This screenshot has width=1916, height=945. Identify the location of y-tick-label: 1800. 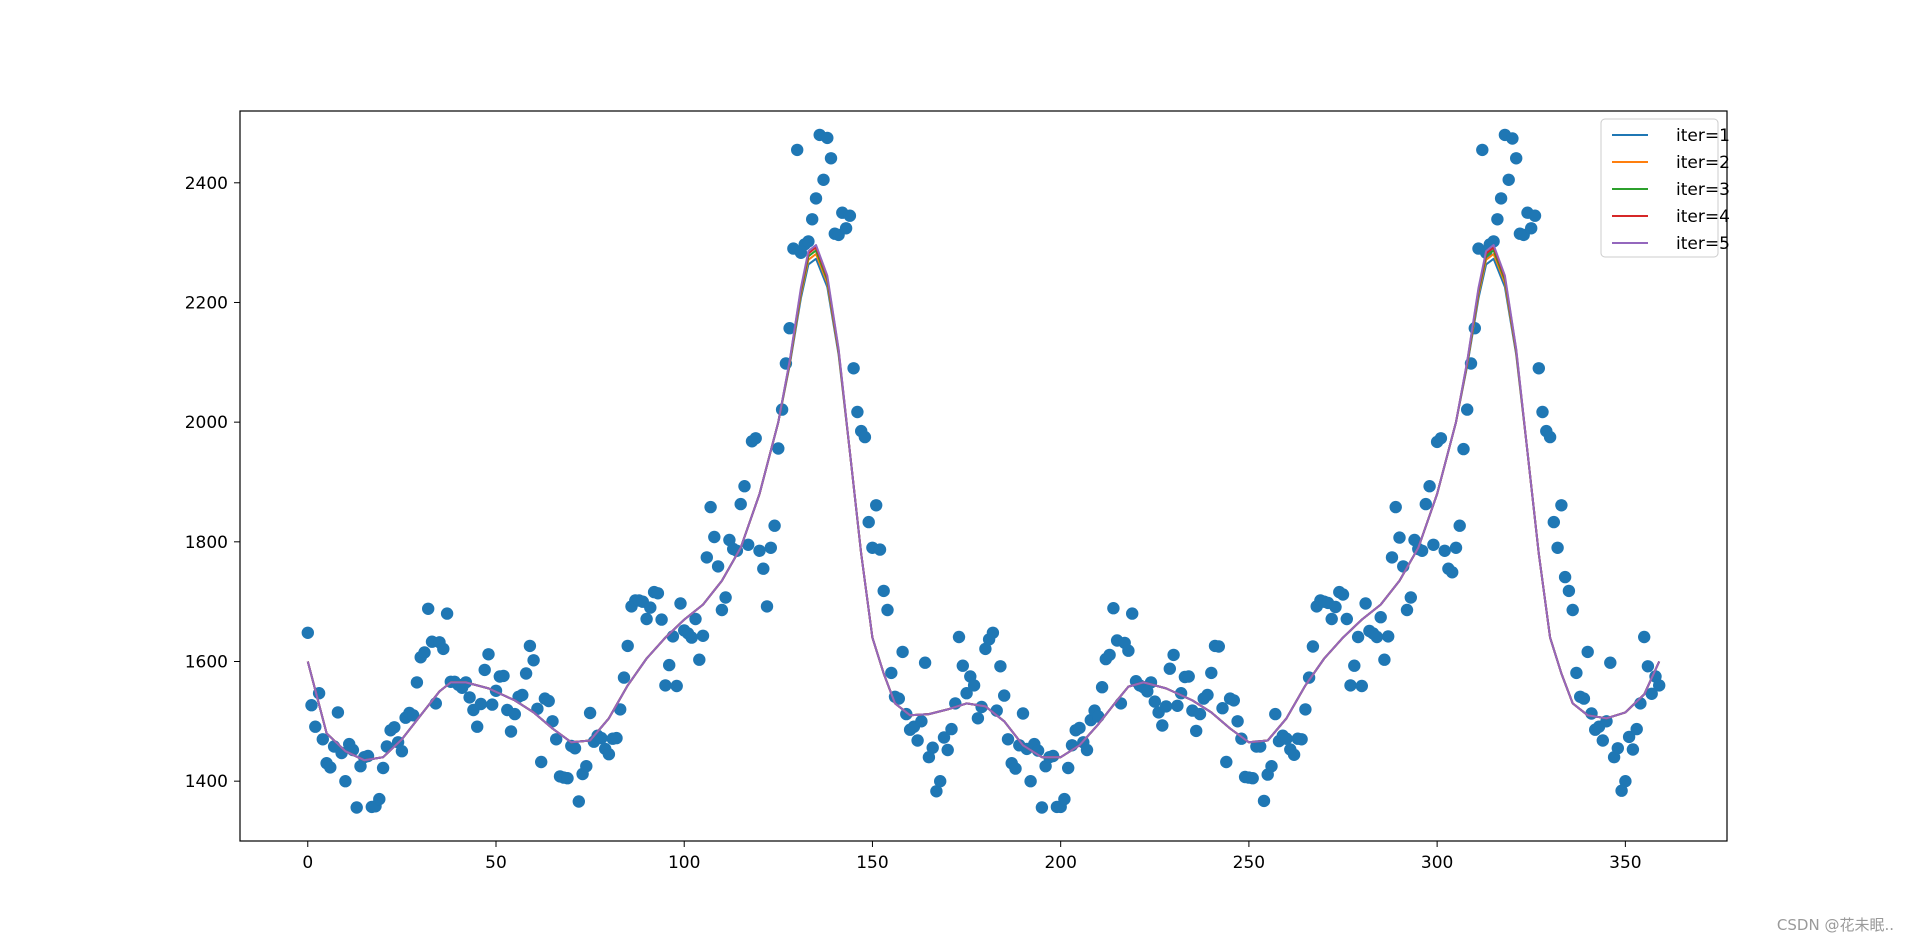
(206, 543).